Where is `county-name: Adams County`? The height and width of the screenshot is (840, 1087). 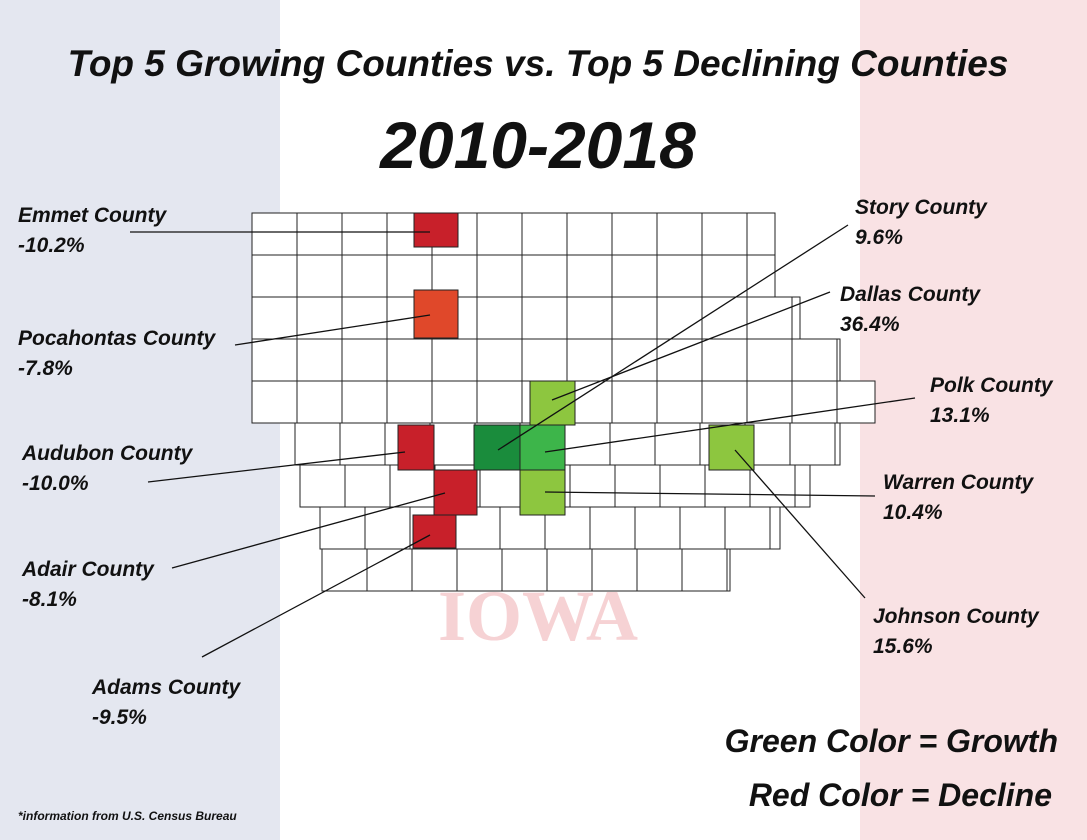 county-name: Adams County is located at coordinates (166, 687).